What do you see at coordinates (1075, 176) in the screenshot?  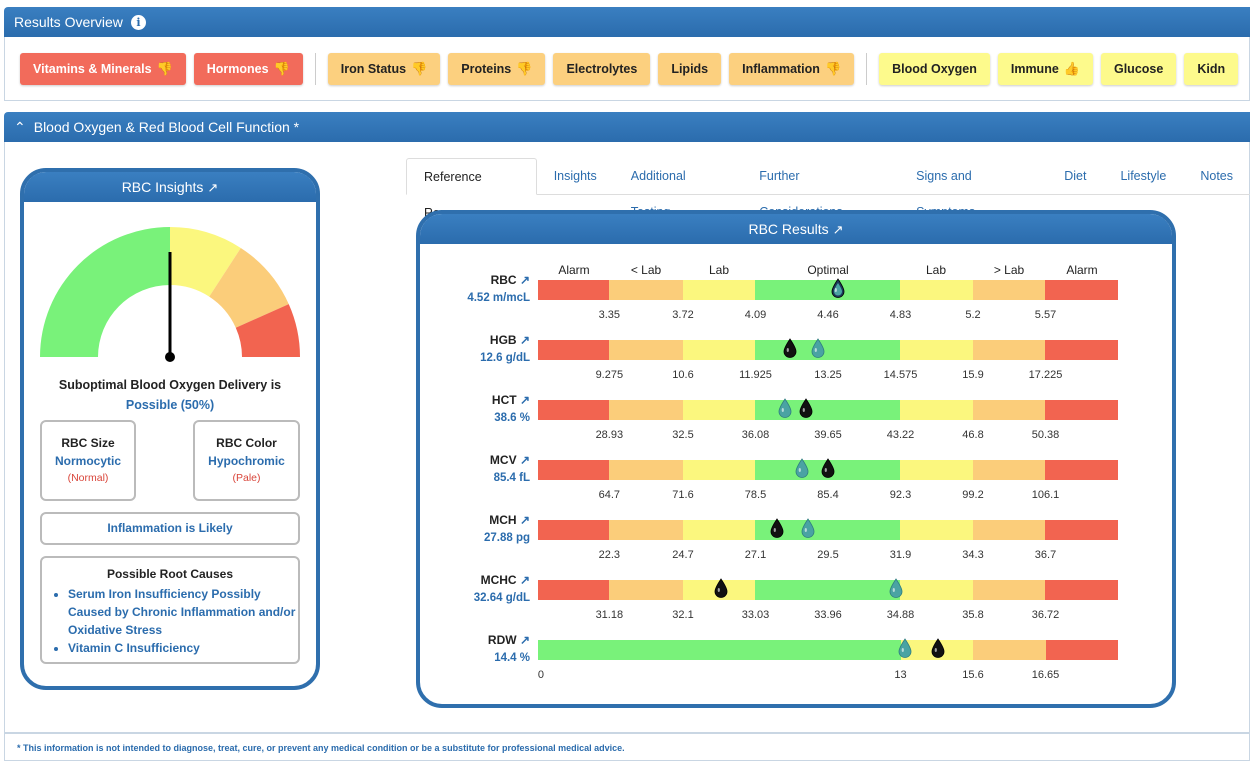 I see `tab-diet: Diet` at bounding box center [1075, 176].